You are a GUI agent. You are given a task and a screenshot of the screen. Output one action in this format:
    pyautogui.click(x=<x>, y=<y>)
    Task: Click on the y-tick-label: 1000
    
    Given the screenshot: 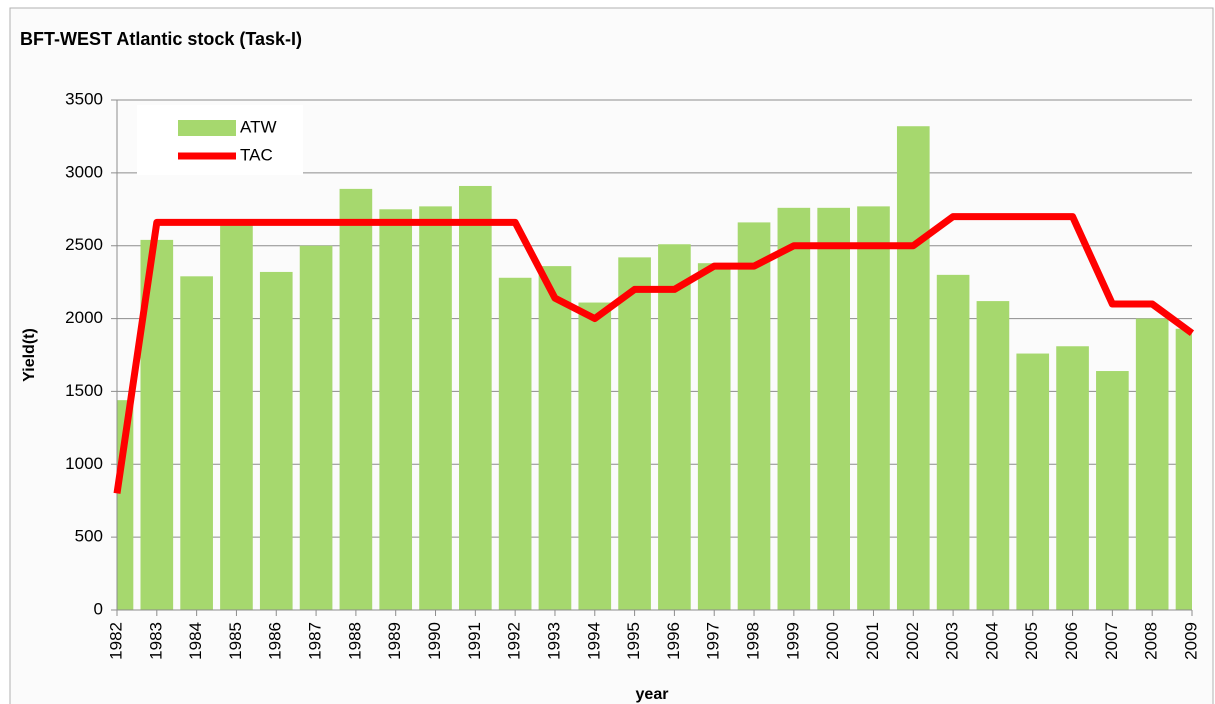 What is the action you would take?
    pyautogui.click(x=84, y=463)
    